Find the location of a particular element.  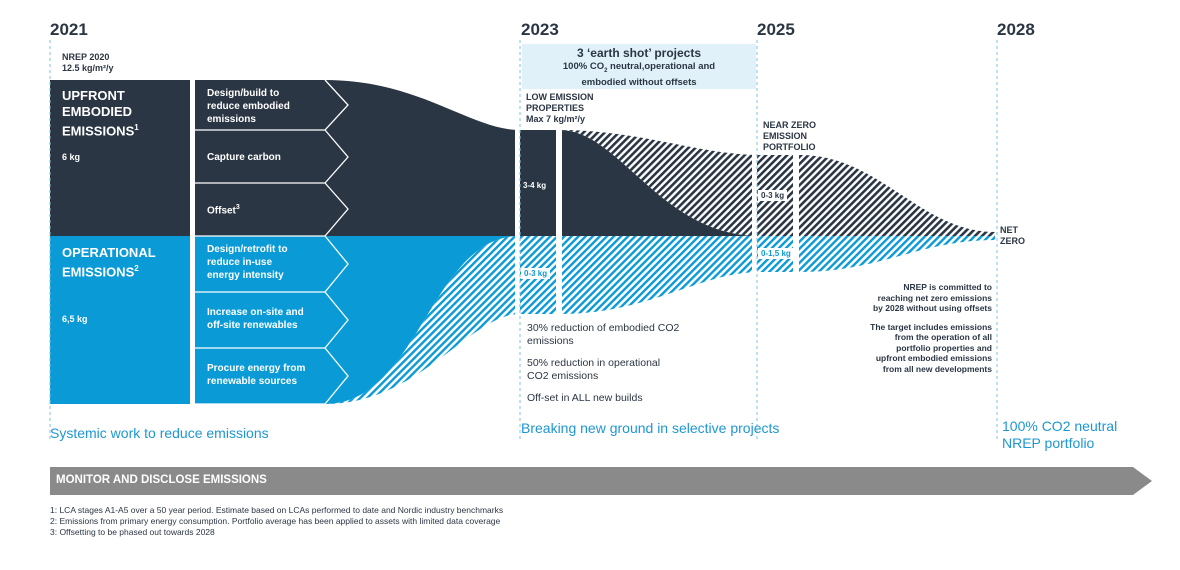

lever-3-label: Offset is located at coordinates (221, 211).